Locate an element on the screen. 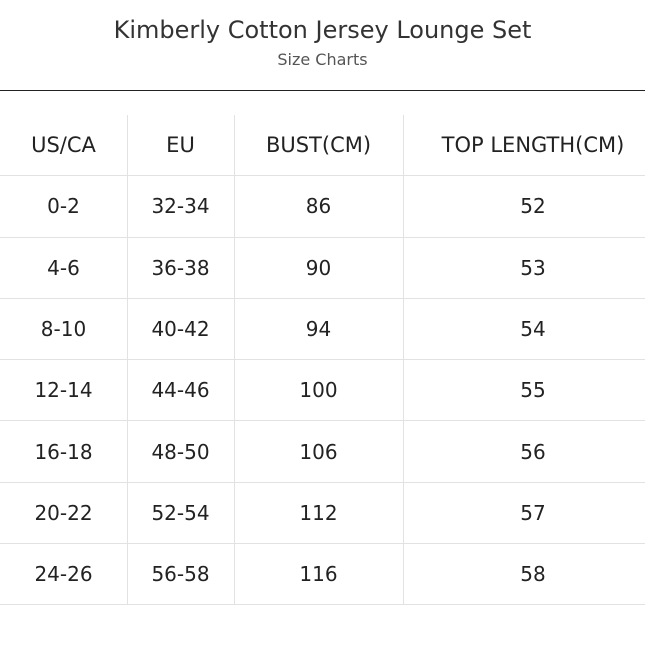 The height and width of the screenshot is (645, 645). table-cell: 86 is located at coordinates (318, 207).